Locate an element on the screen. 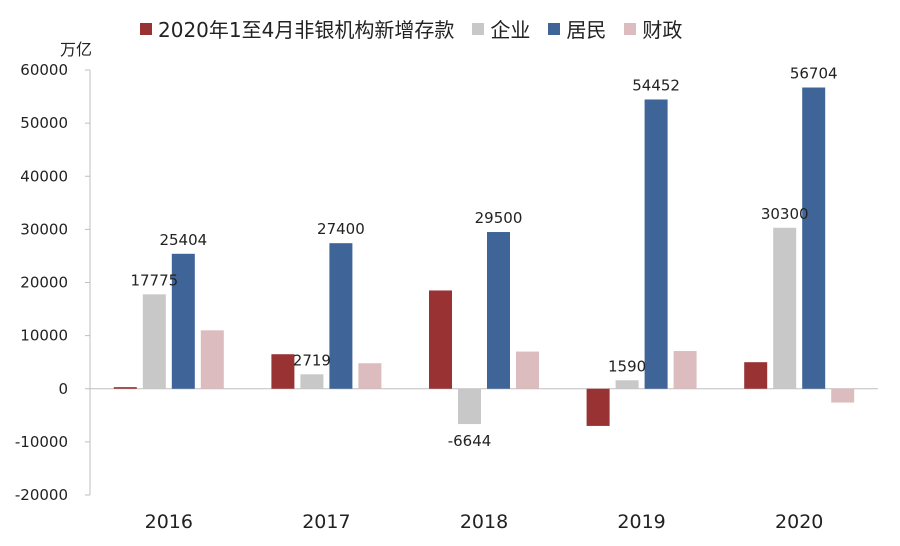 The width and height of the screenshot is (900, 546). legend-item-fiscal: 财政 is located at coordinates (653, 28).